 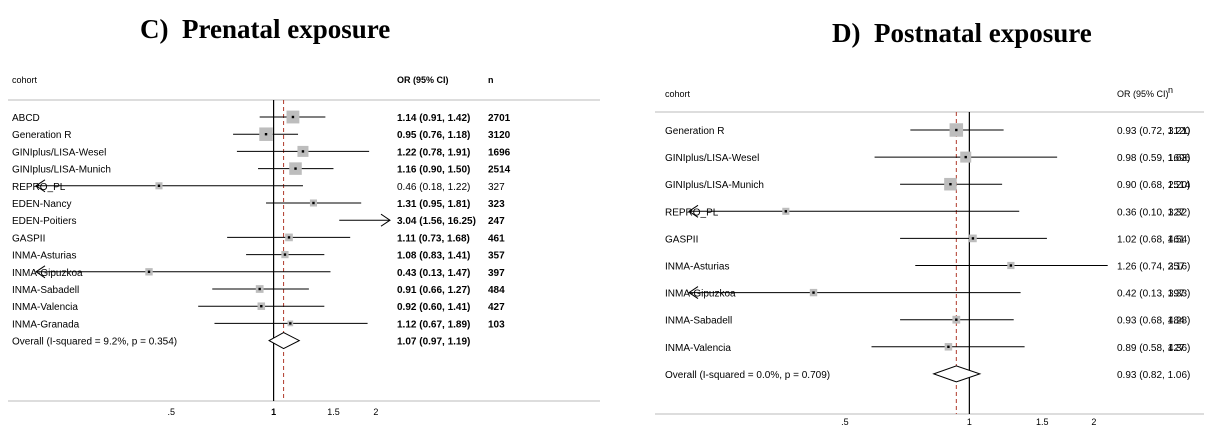 What do you see at coordinates (46, 324) in the screenshot?
I see `row-cohort-label: INMA-Granada` at bounding box center [46, 324].